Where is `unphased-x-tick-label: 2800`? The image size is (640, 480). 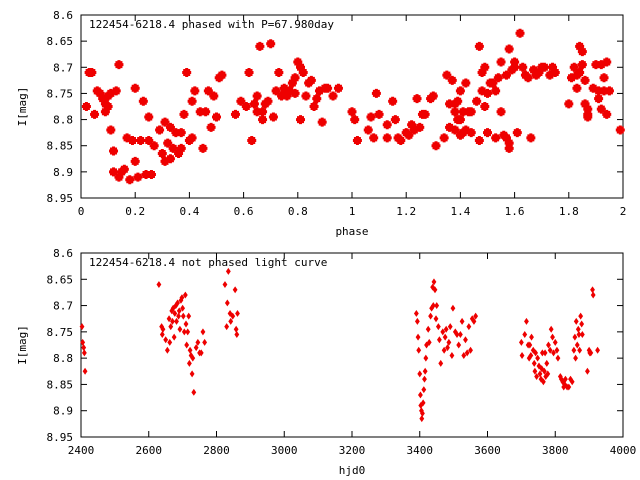 unphased-x-tick-label: 2800 is located at coordinates (216, 450).